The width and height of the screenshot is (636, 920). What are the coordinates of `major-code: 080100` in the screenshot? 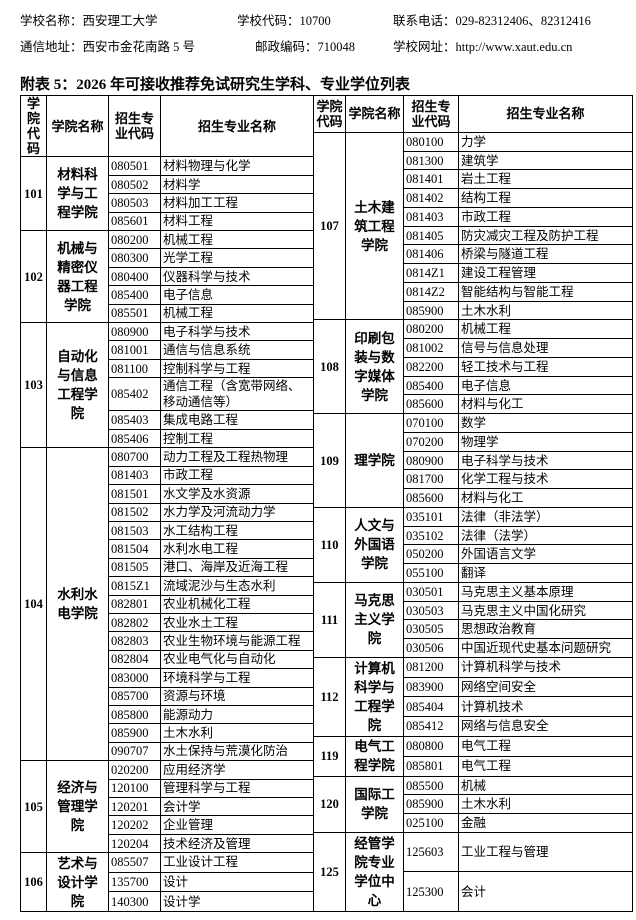 It's located at (431, 141).